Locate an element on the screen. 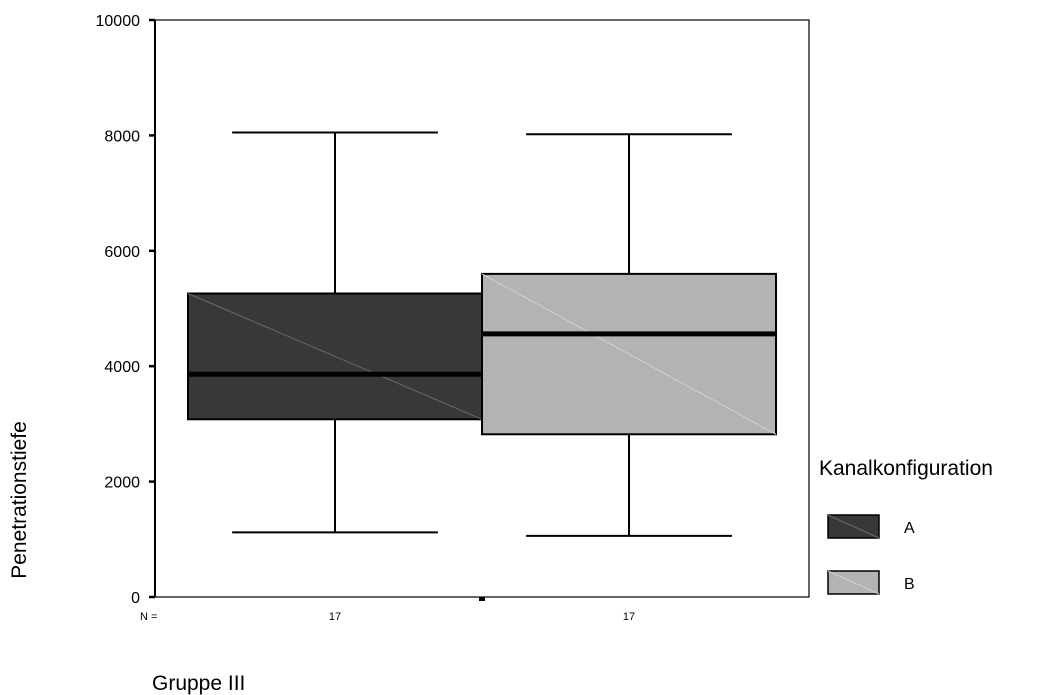  legend-label-A: A is located at coordinates (909, 528).